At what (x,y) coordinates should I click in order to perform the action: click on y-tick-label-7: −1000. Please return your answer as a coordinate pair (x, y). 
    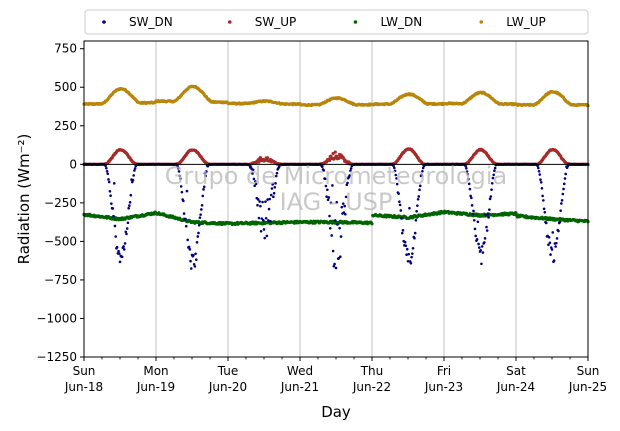
    Looking at the image, I should click on (56, 318).